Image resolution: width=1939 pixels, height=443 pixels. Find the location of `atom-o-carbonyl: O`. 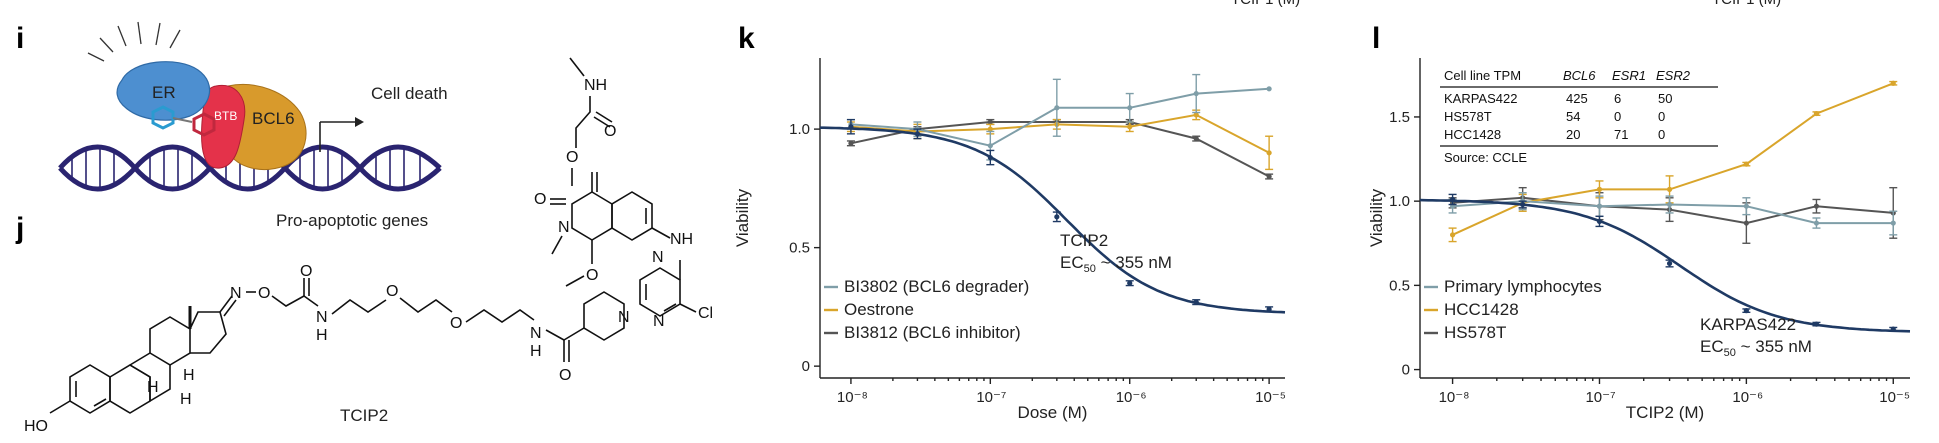

atom-o-carbonyl: O is located at coordinates (540, 199).